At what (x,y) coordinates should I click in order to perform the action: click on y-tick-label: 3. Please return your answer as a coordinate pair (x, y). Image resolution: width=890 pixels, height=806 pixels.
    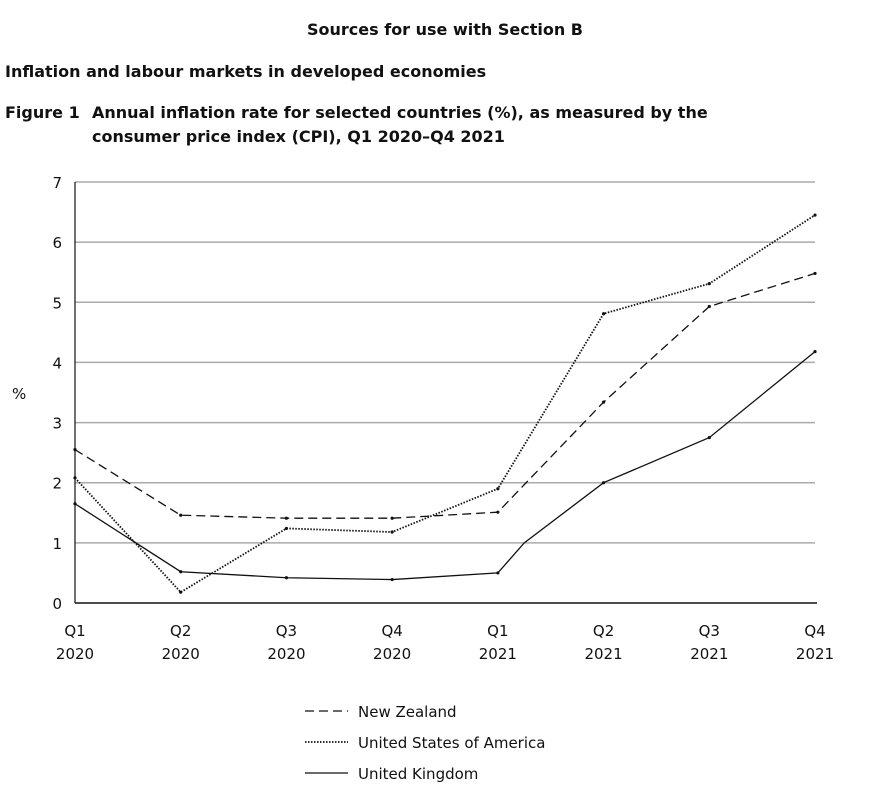
    Looking at the image, I should click on (57, 424).